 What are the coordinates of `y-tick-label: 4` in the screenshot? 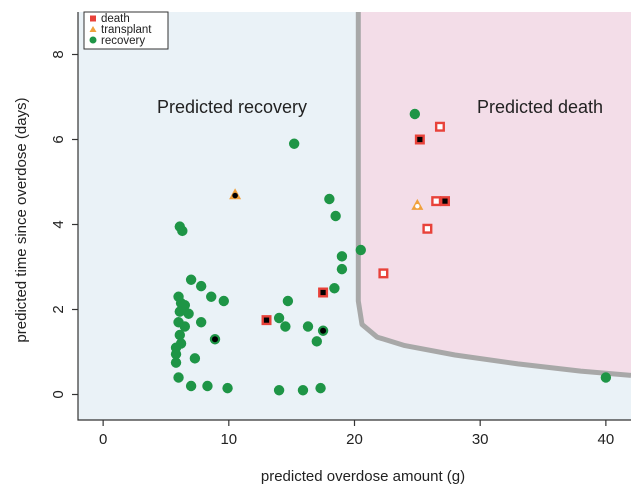 It's located at (58, 224).